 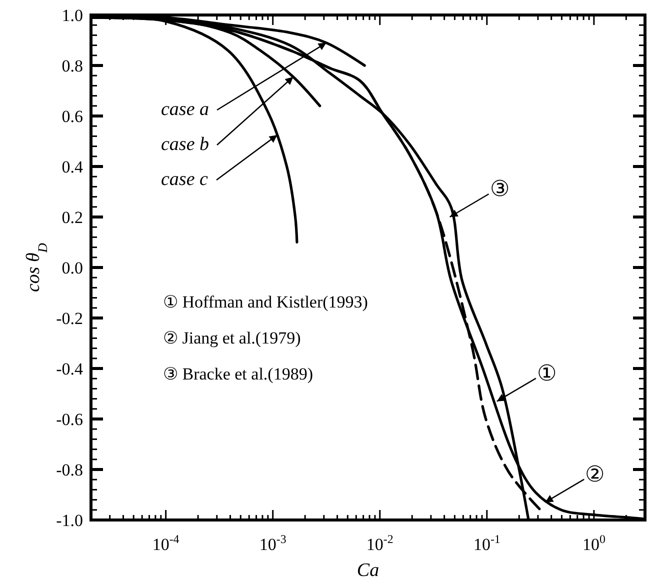 What do you see at coordinates (166, 543) in the screenshot?
I see `x-tick-label: 10$^{-4}$` at bounding box center [166, 543].